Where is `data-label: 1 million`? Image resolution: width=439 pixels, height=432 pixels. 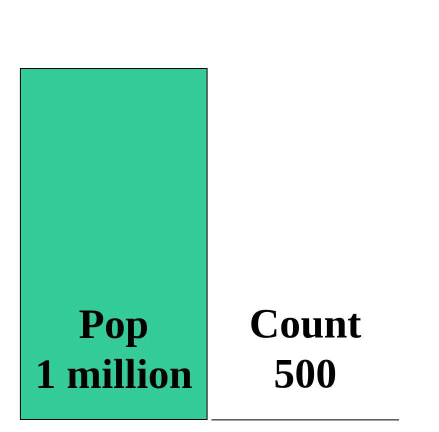 data-label: 1 million is located at coordinates (113, 375).